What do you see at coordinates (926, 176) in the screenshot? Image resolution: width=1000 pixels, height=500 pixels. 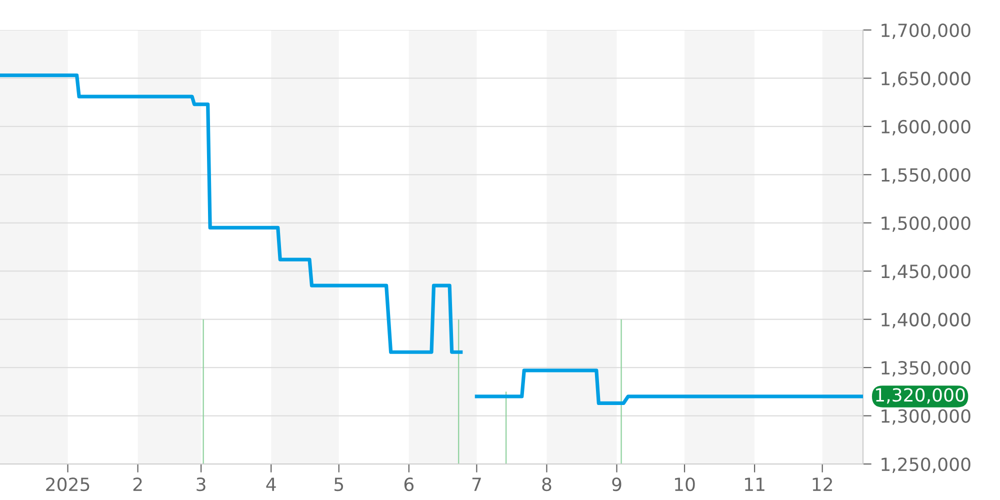 I see `y-tick-label: 1,550,000` at bounding box center [926, 176].